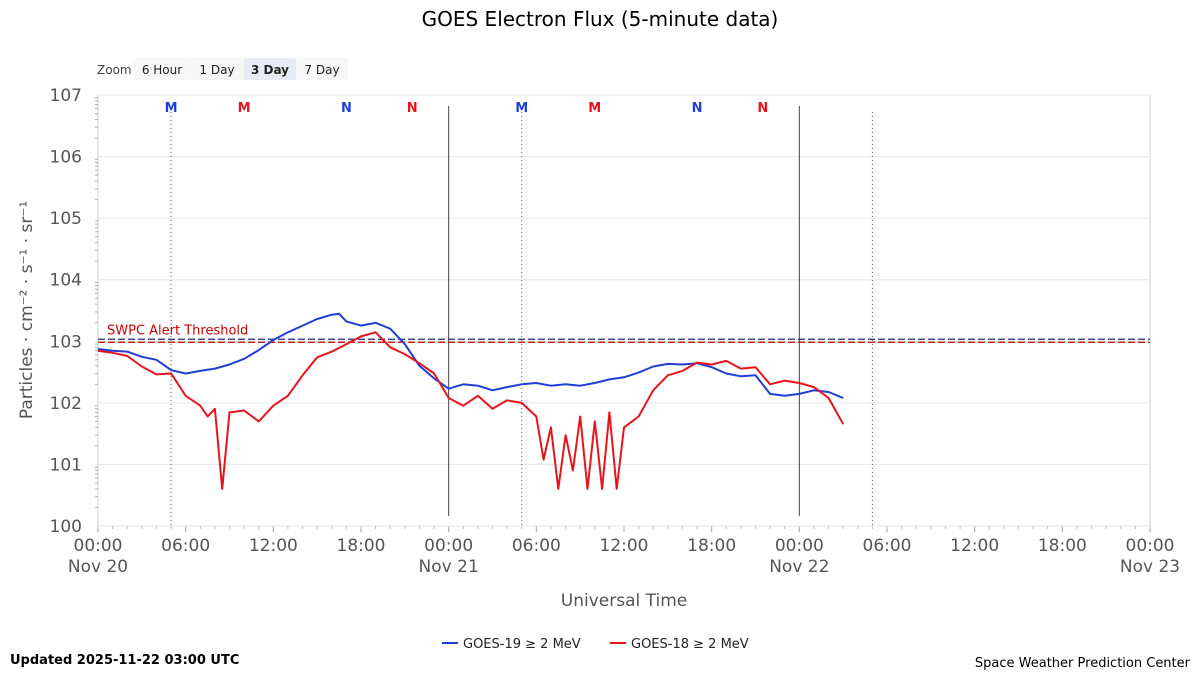  Describe the element at coordinates (66, 96) in the screenshot. I see `y-tick-label: 107` at that location.